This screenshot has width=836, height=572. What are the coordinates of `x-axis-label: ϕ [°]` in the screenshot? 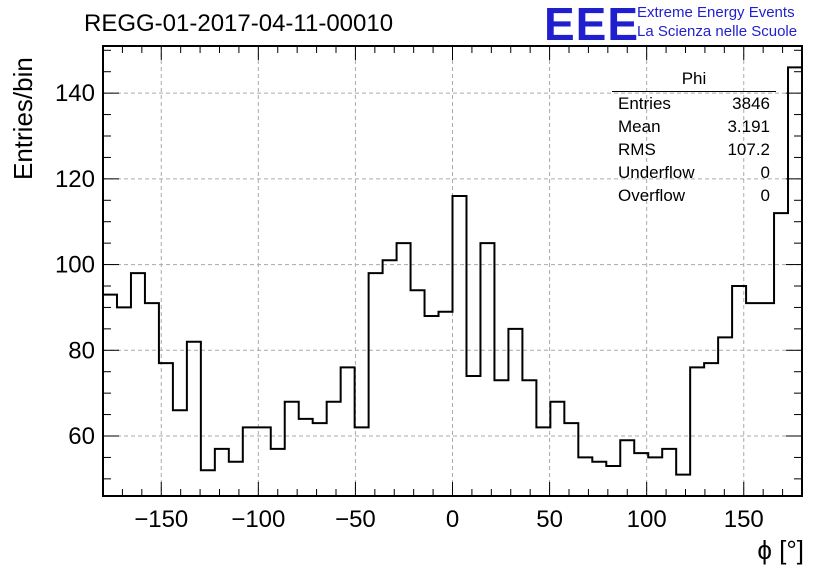 It's located at (780, 550).